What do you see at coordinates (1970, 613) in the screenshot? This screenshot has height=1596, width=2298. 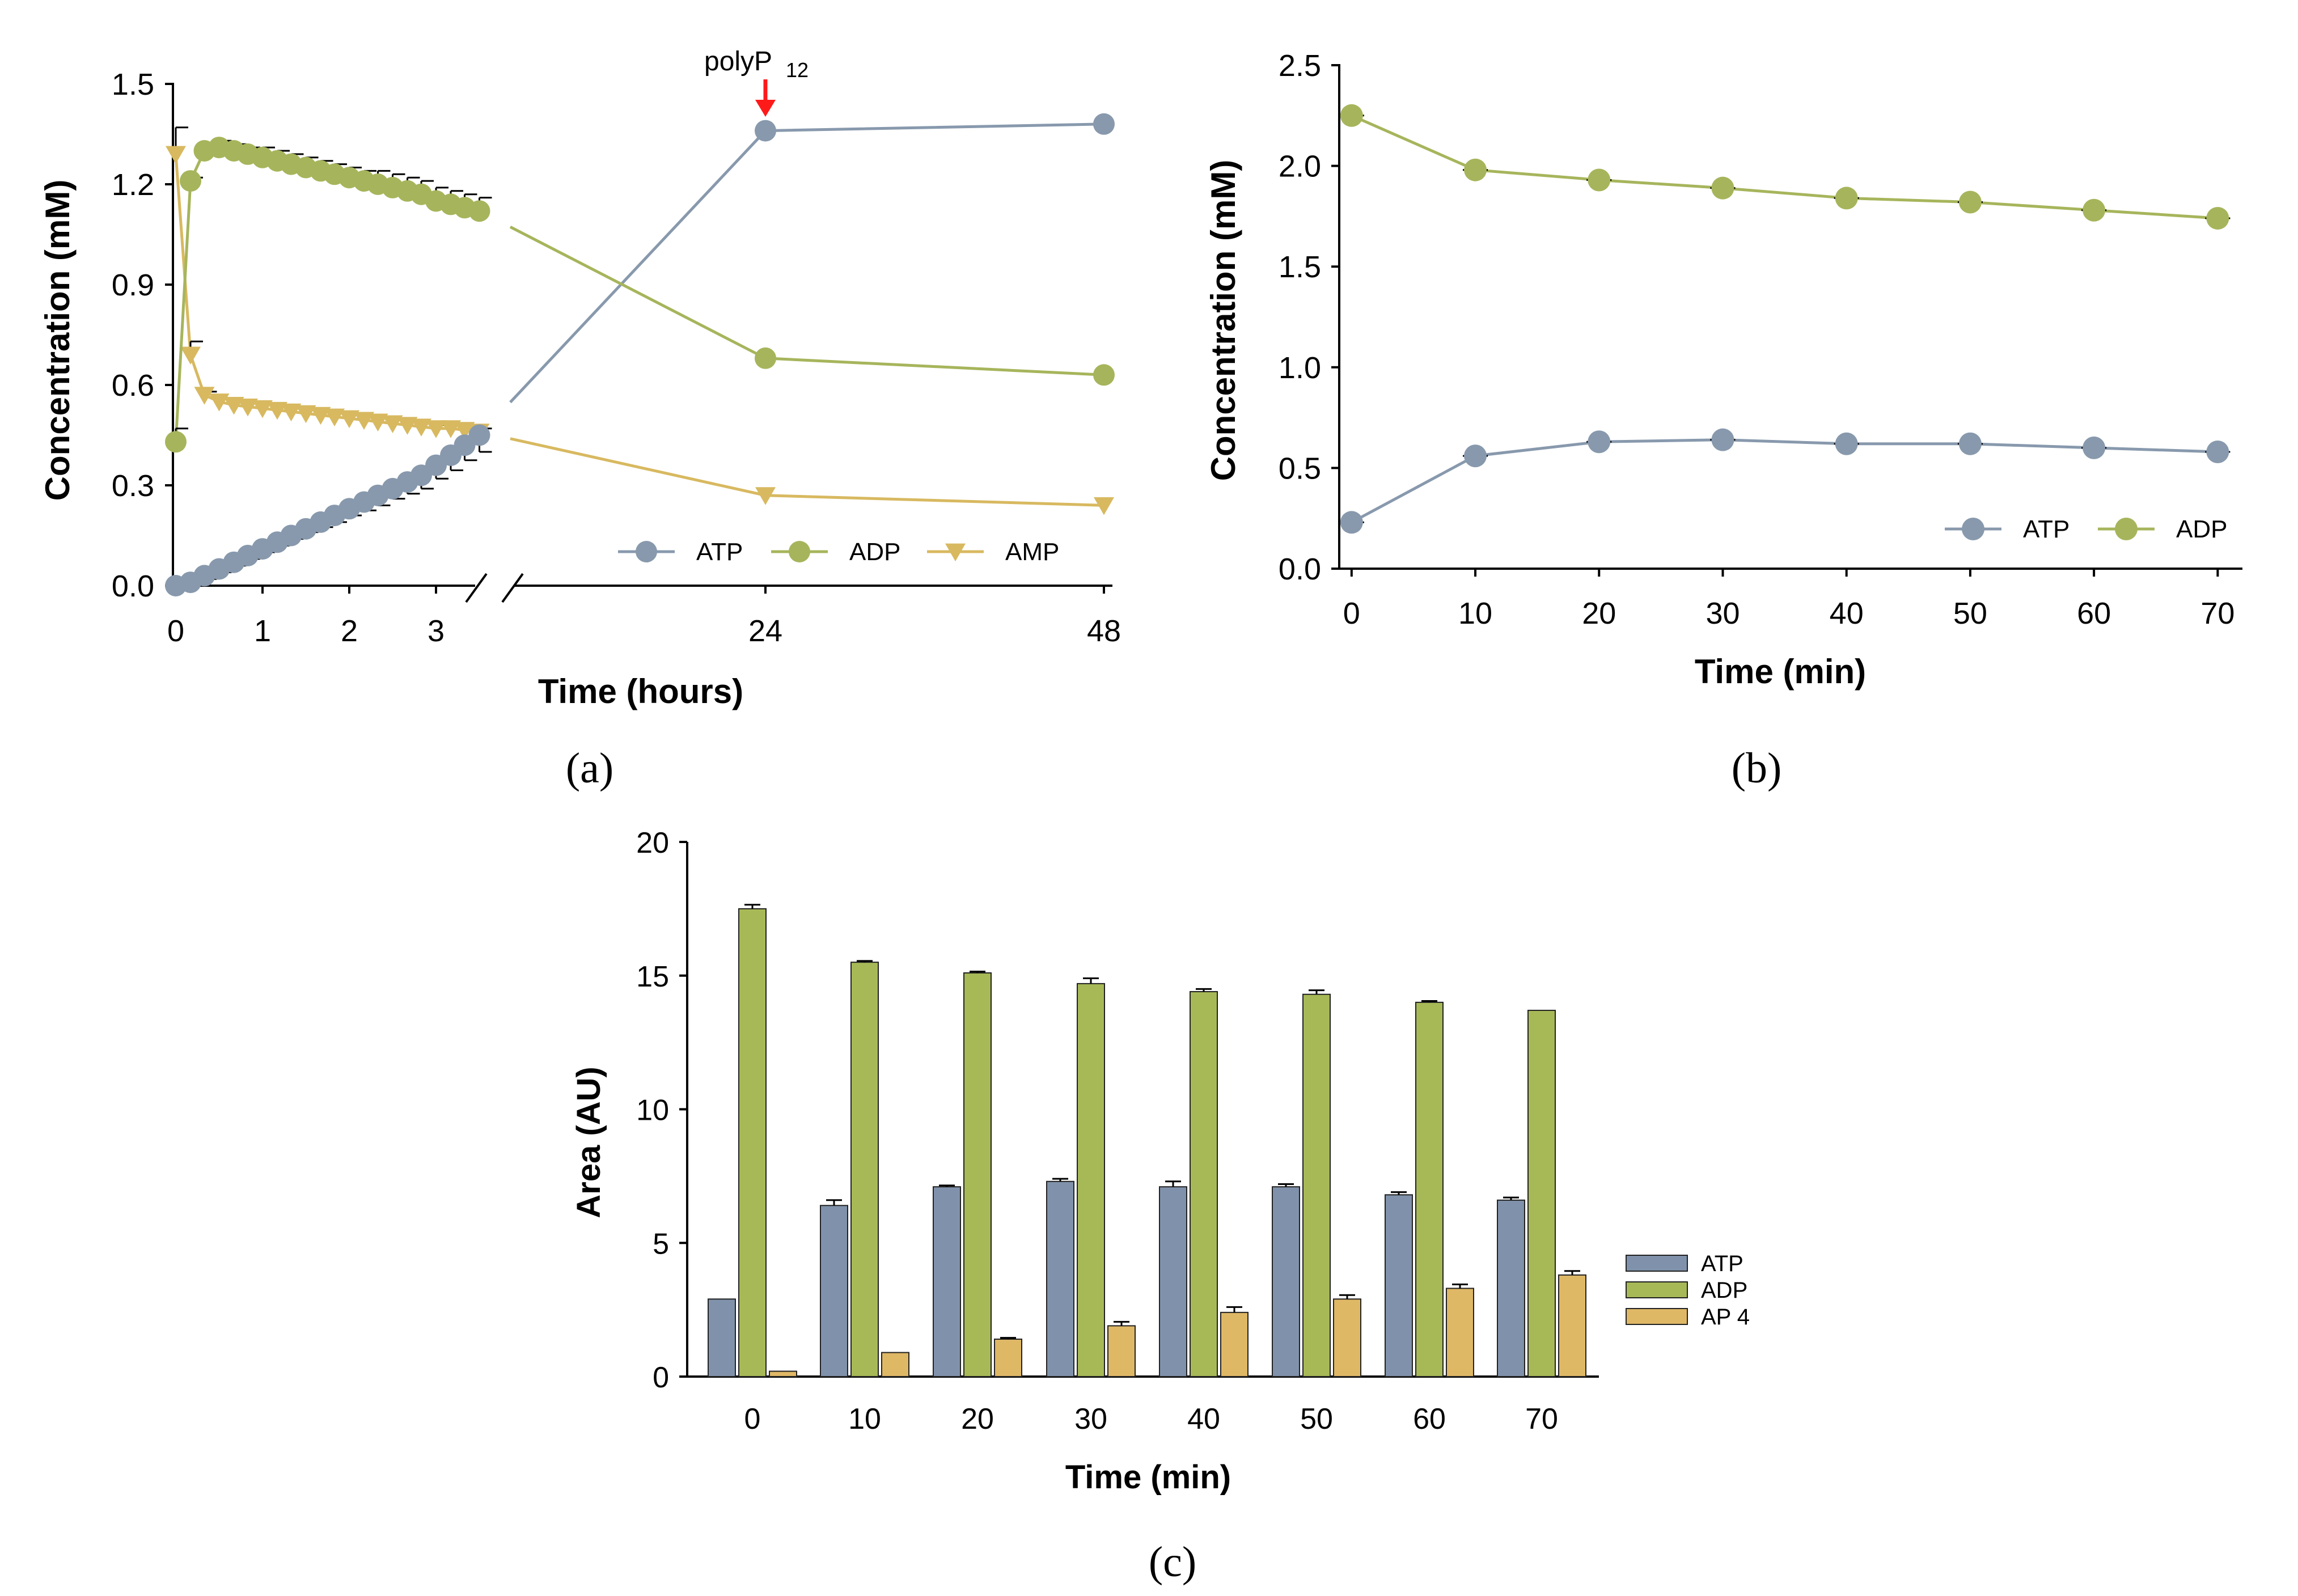 I see `panel-b-xtick-label: 50` at bounding box center [1970, 613].